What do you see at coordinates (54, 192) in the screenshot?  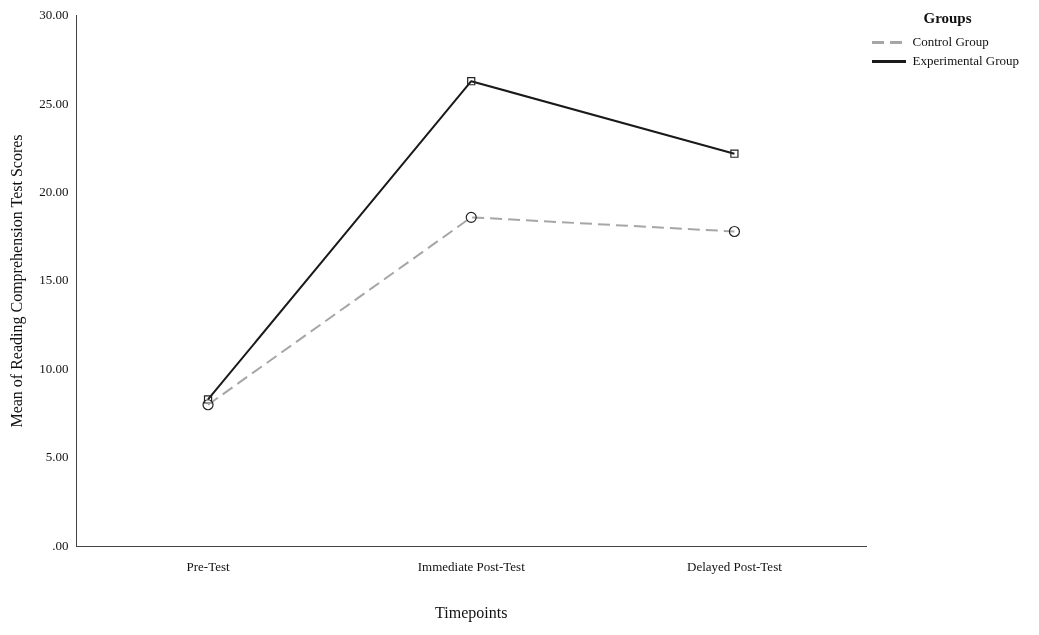 I see `y-tick-label: 20.00` at bounding box center [54, 192].